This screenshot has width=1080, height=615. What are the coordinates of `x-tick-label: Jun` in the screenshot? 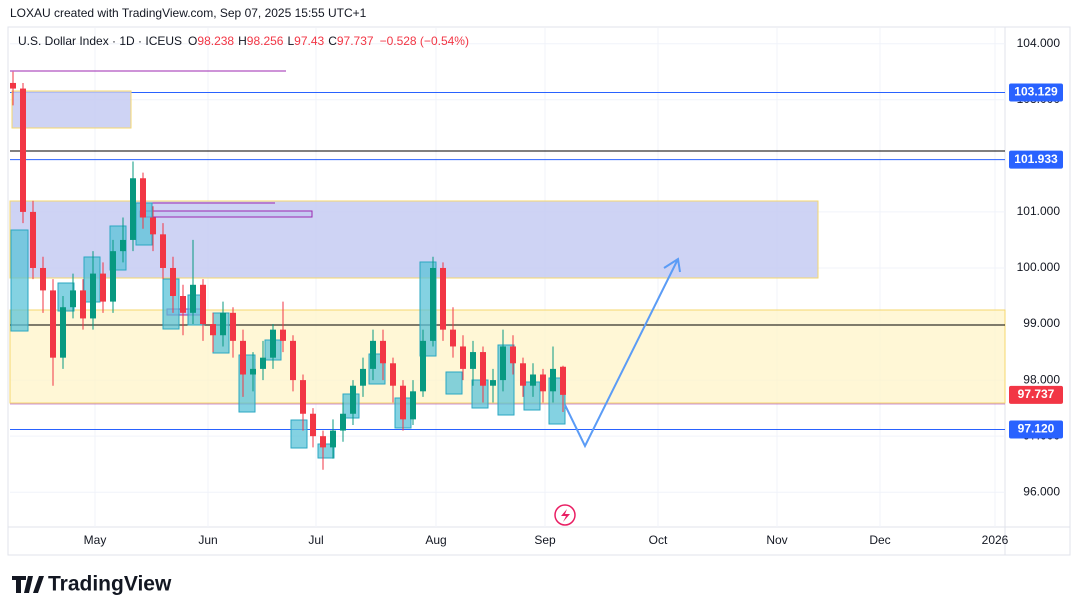 It's located at (207, 540).